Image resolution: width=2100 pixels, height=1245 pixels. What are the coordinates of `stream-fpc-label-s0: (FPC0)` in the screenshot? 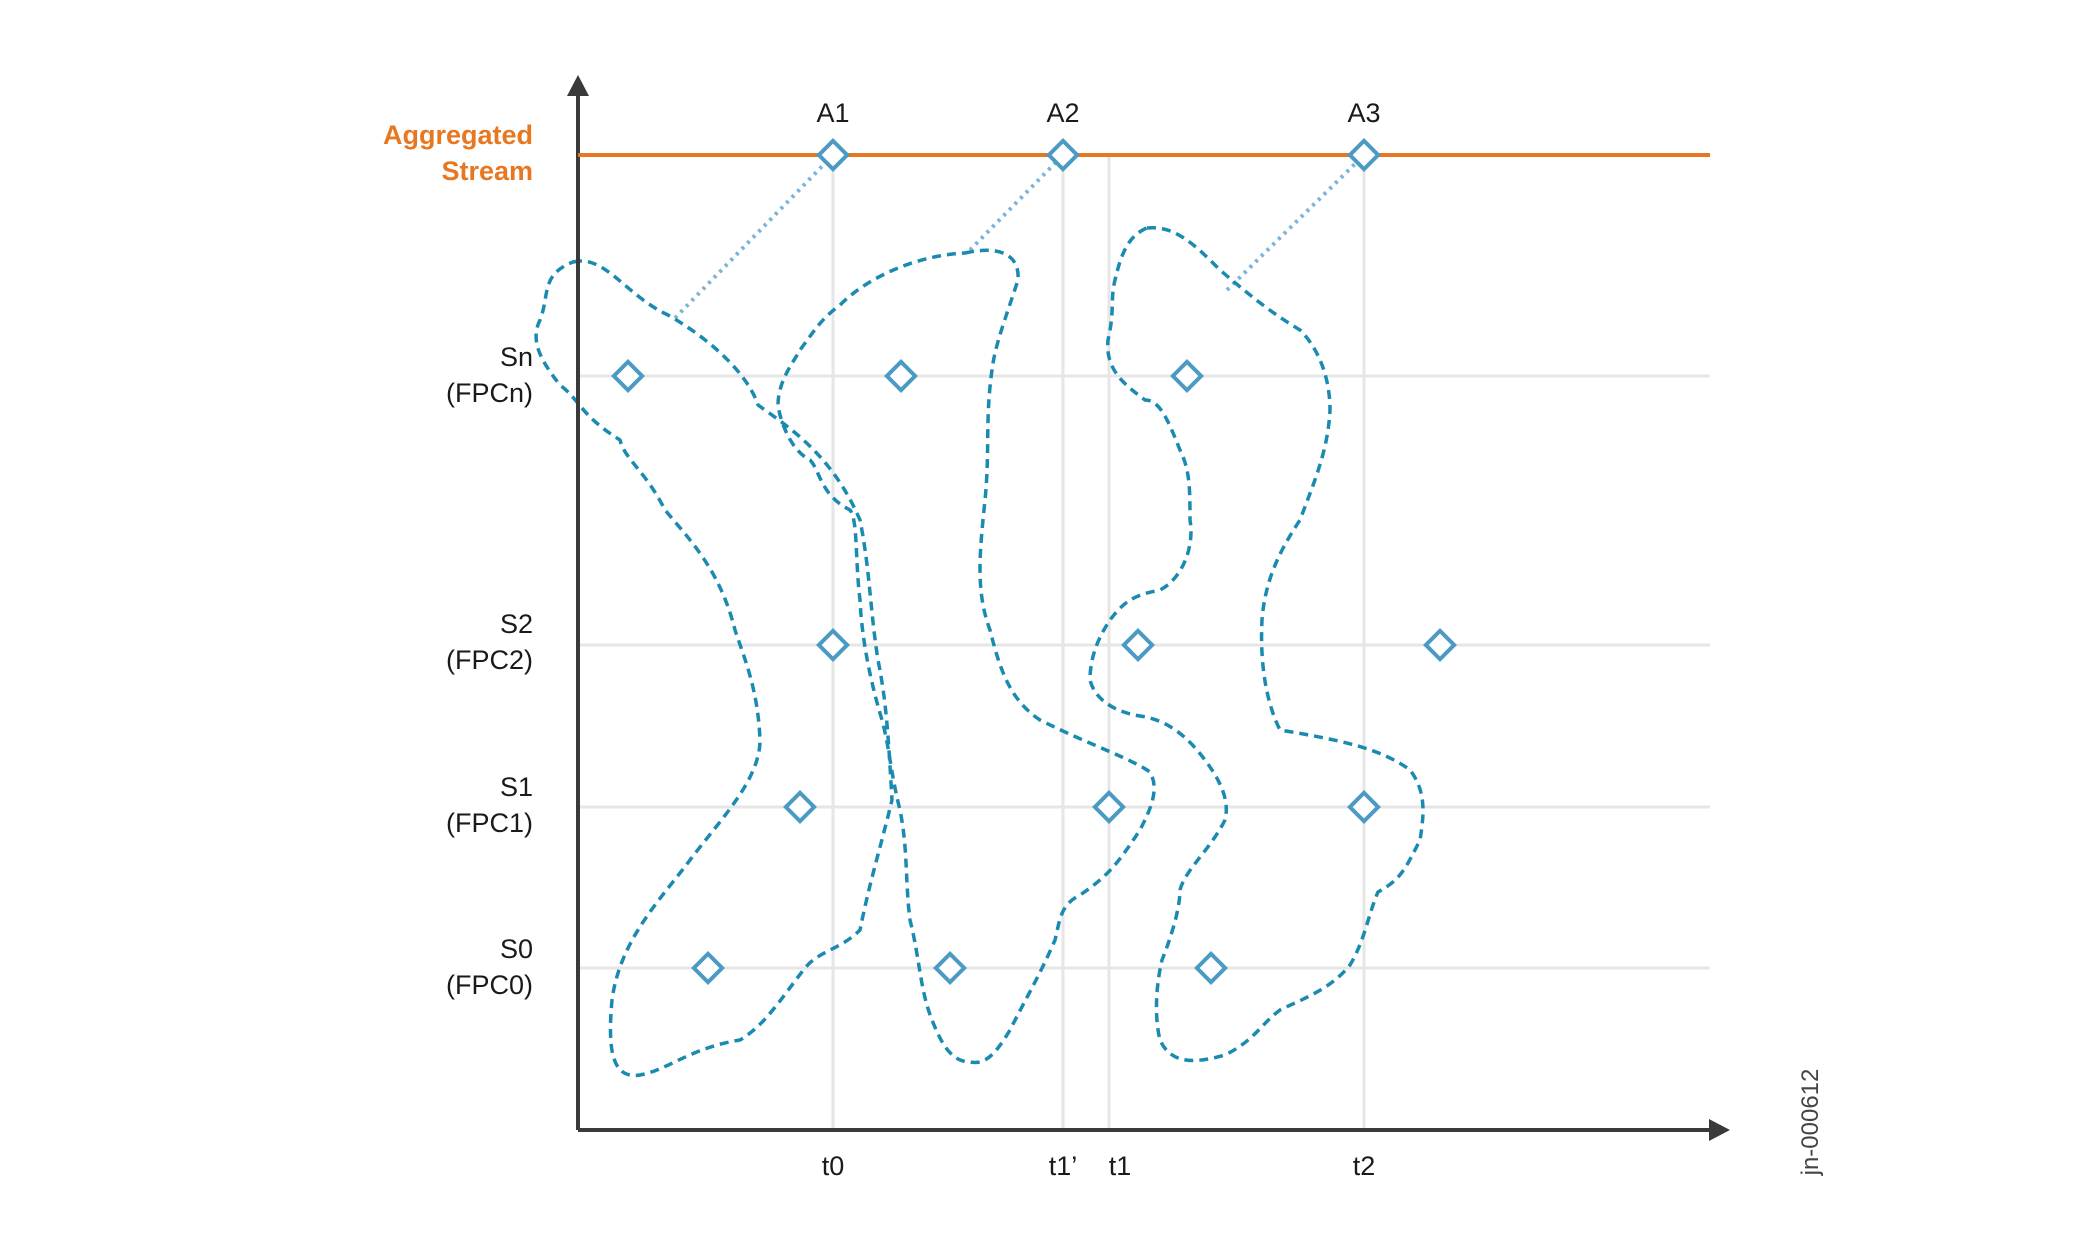 It's located at (489, 985).